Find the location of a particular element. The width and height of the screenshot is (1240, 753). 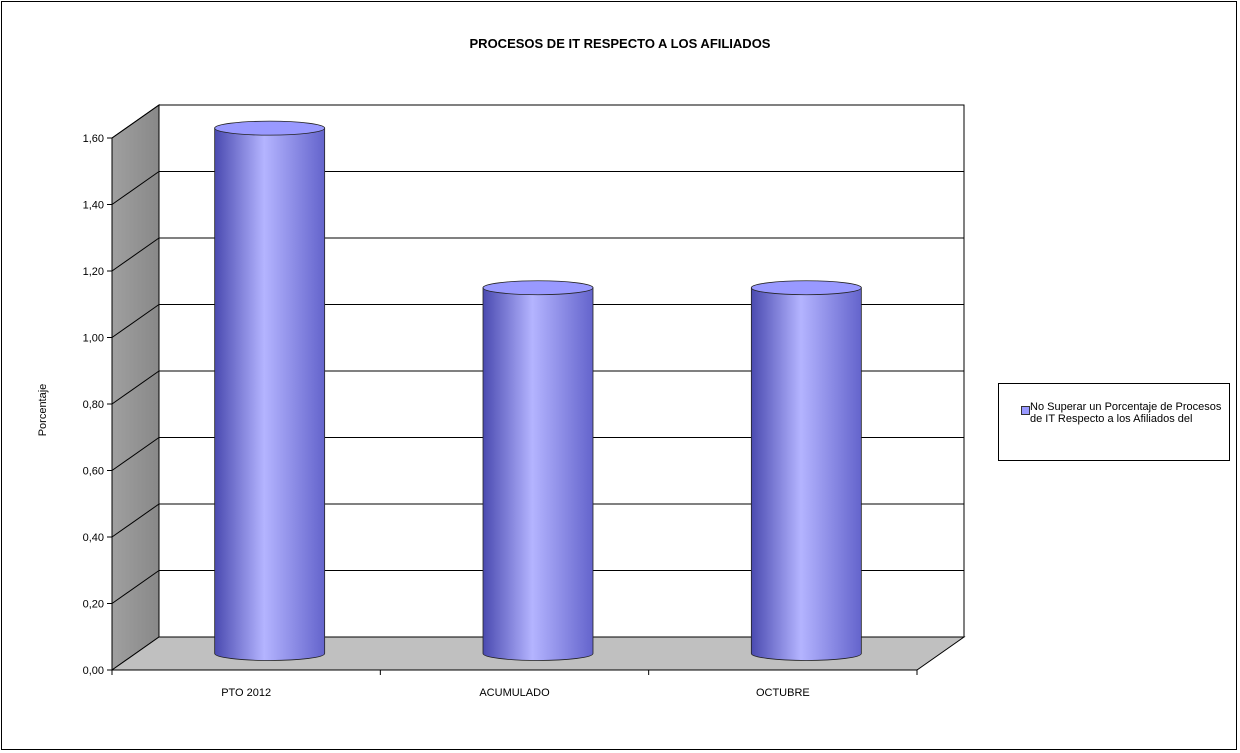

x-tick-label: PTO 2012 is located at coordinates (246, 693).